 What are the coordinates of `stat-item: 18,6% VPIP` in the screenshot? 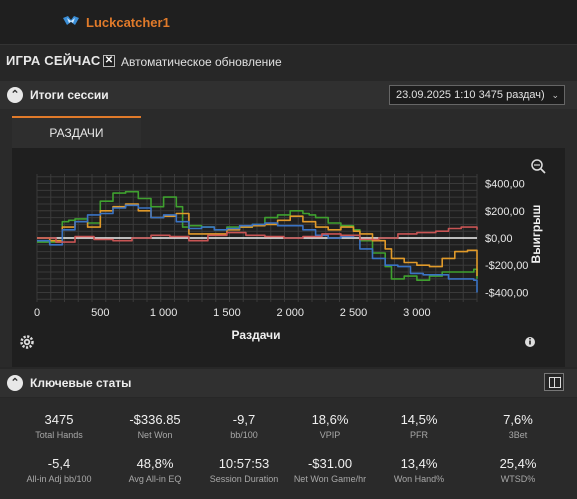 It's located at (330, 426).